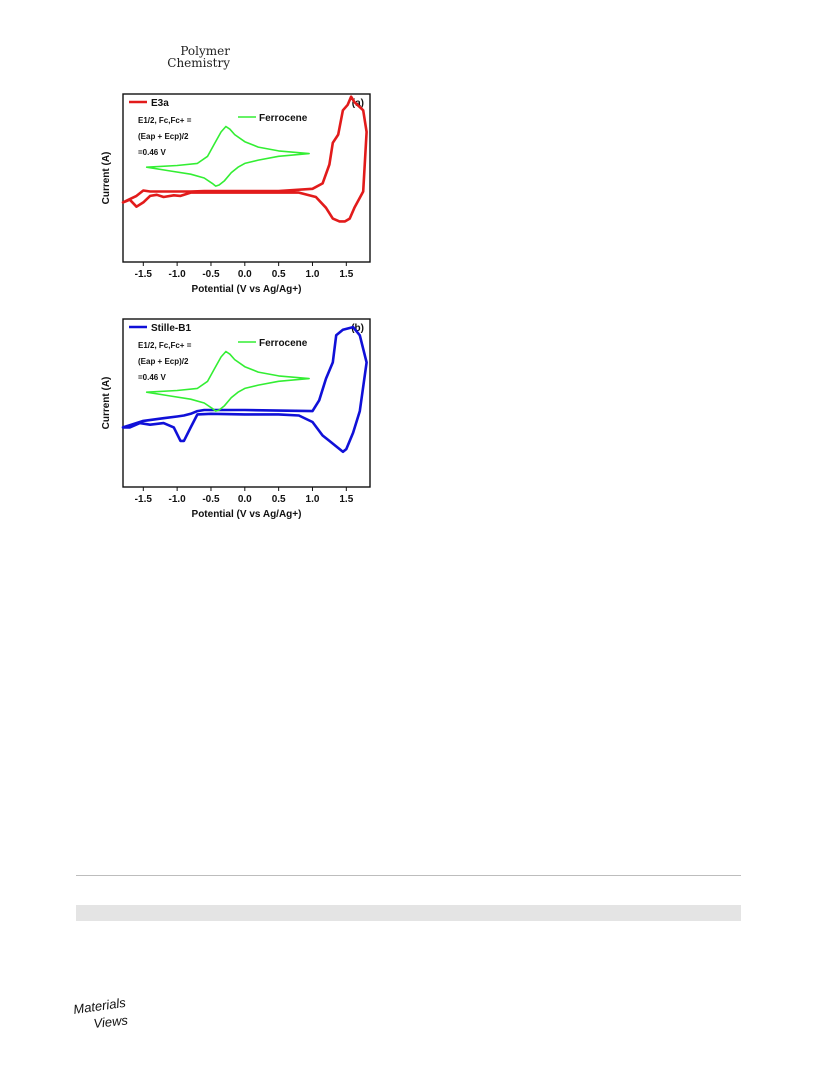 This screenshot has width=816, height=1079. What do you see at coordinates (408, 913) in the screenshot?
I see `footer-band` at bounding box center [408, 913].